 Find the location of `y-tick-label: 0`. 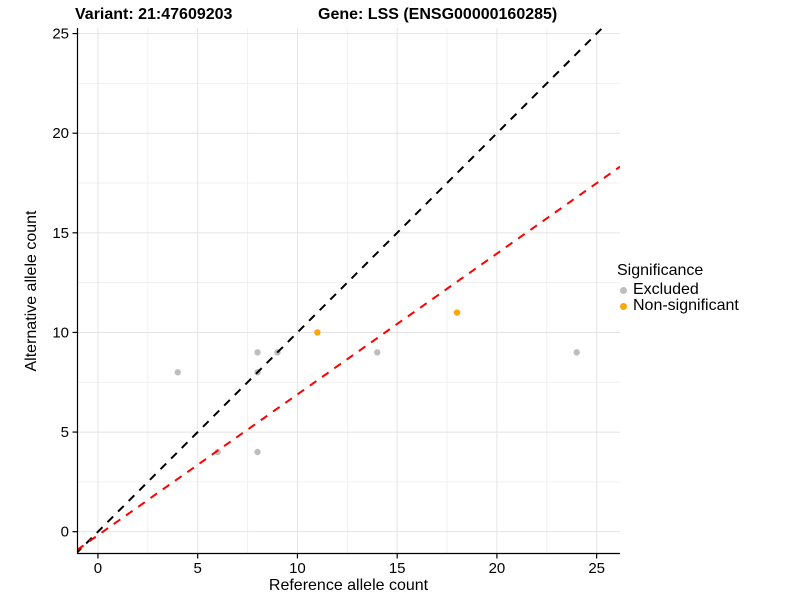

y-tick-label: 0 is located at coordinates (65, 532).